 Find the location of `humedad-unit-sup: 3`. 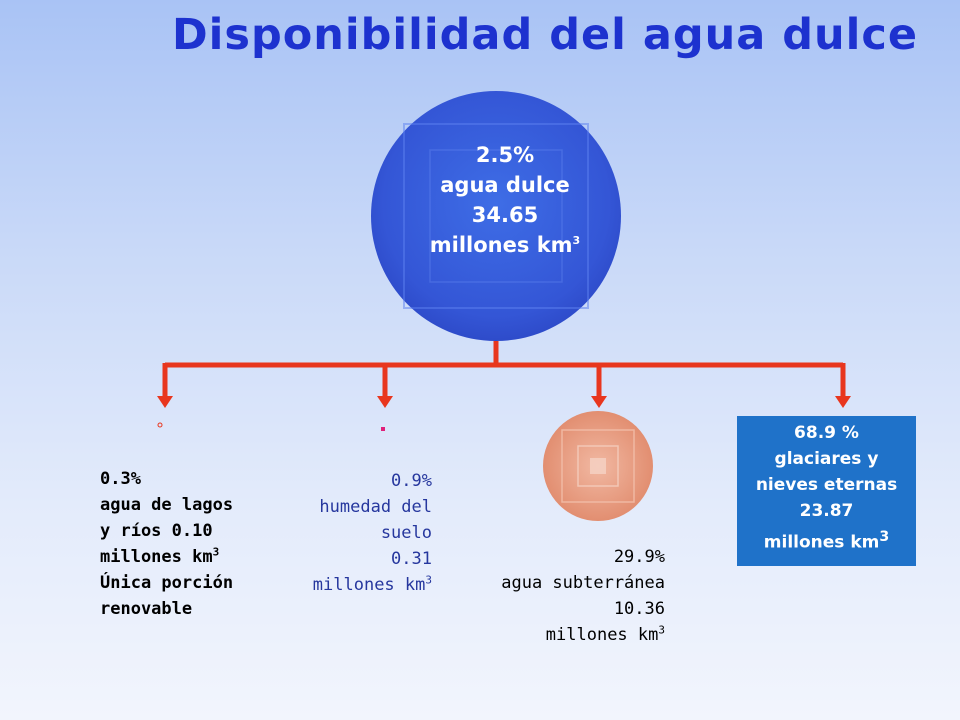

humedad-unit-sup: 3 is located at coordinates (428, 580).